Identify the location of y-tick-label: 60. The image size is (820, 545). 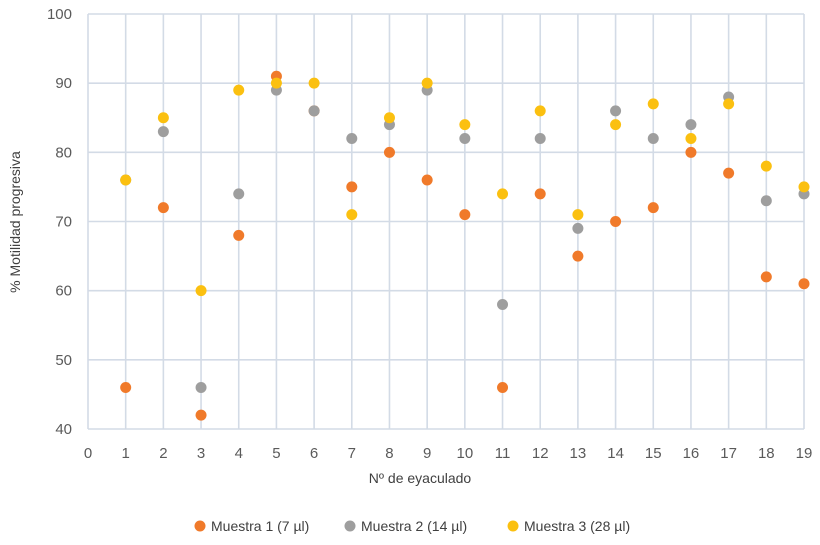
(63, 291).